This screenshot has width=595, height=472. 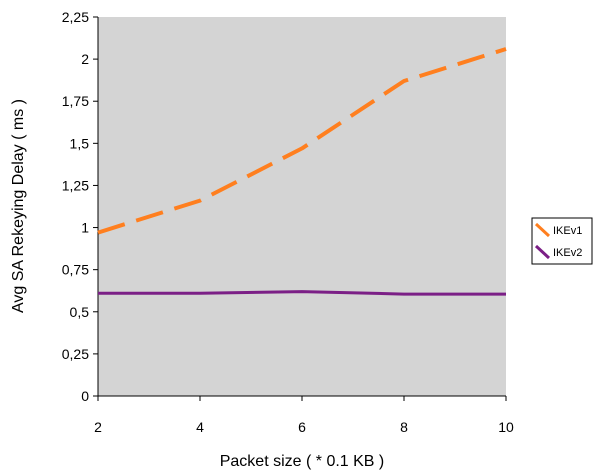 I want to click on legend-label-ikev1: IKEv1, so click(x=567, y=231).